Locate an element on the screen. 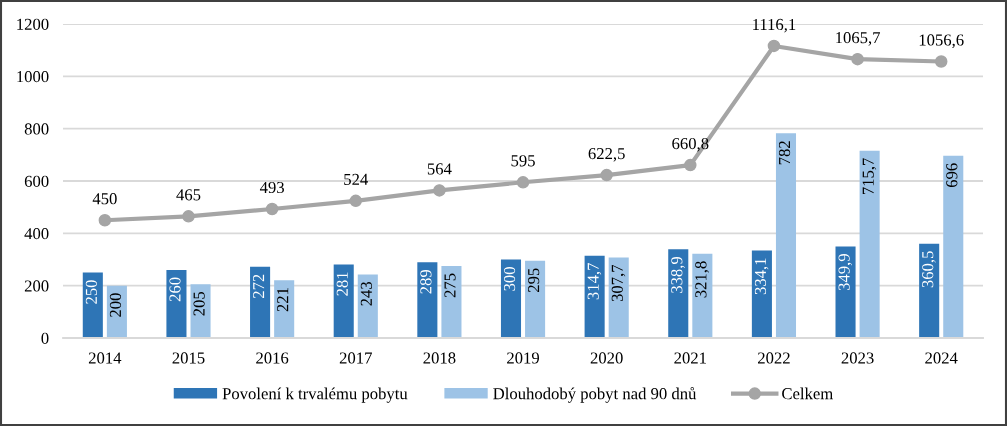 This screenshot has height=426, width=1007. x-tick-label: 2018 is located at coordinates (439, 358).